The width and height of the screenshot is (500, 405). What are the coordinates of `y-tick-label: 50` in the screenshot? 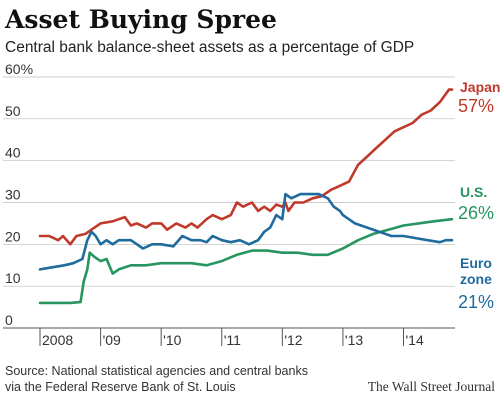 It's located at (13, 111).